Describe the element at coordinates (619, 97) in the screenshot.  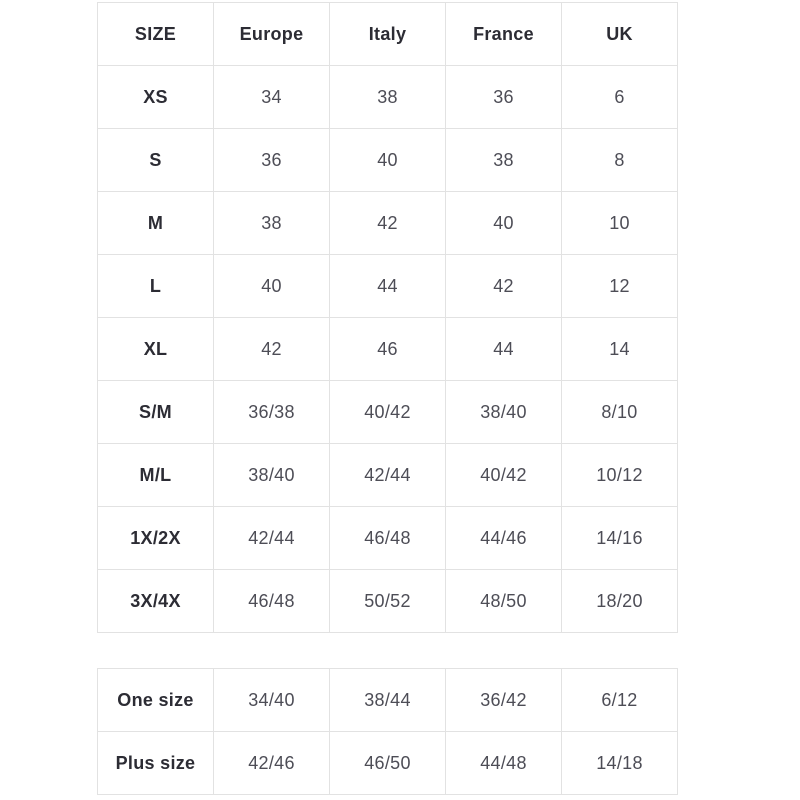
I see `value-uk: 6` at that location.